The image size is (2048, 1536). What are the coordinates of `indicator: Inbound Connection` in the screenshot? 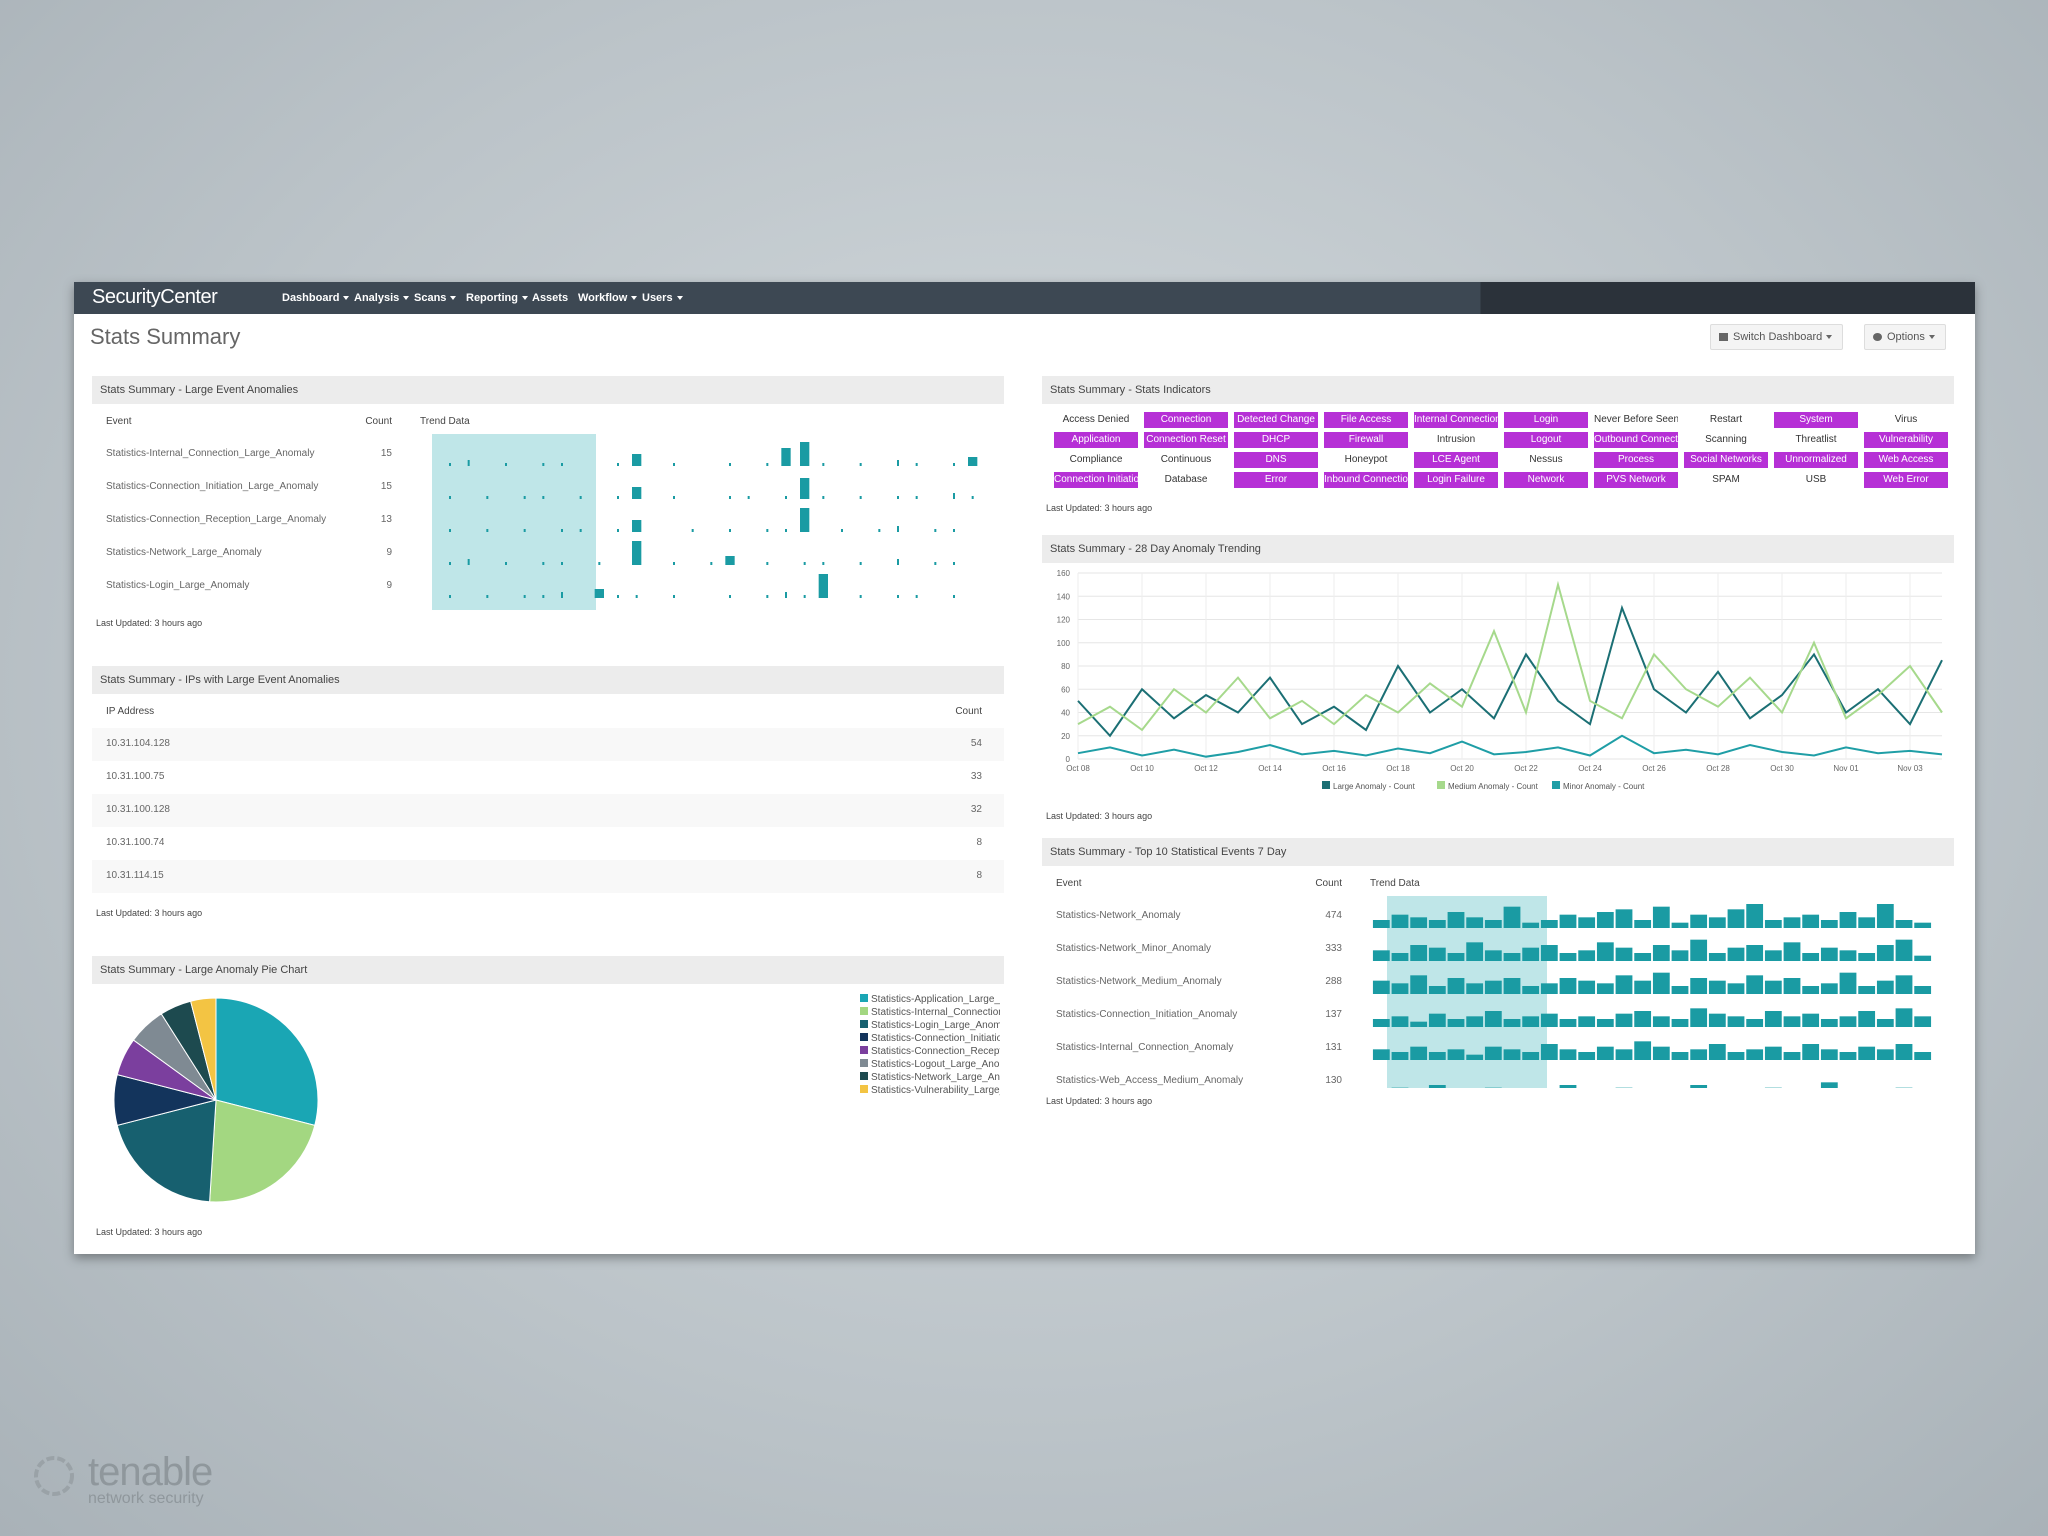 It's located at (1366, 480).